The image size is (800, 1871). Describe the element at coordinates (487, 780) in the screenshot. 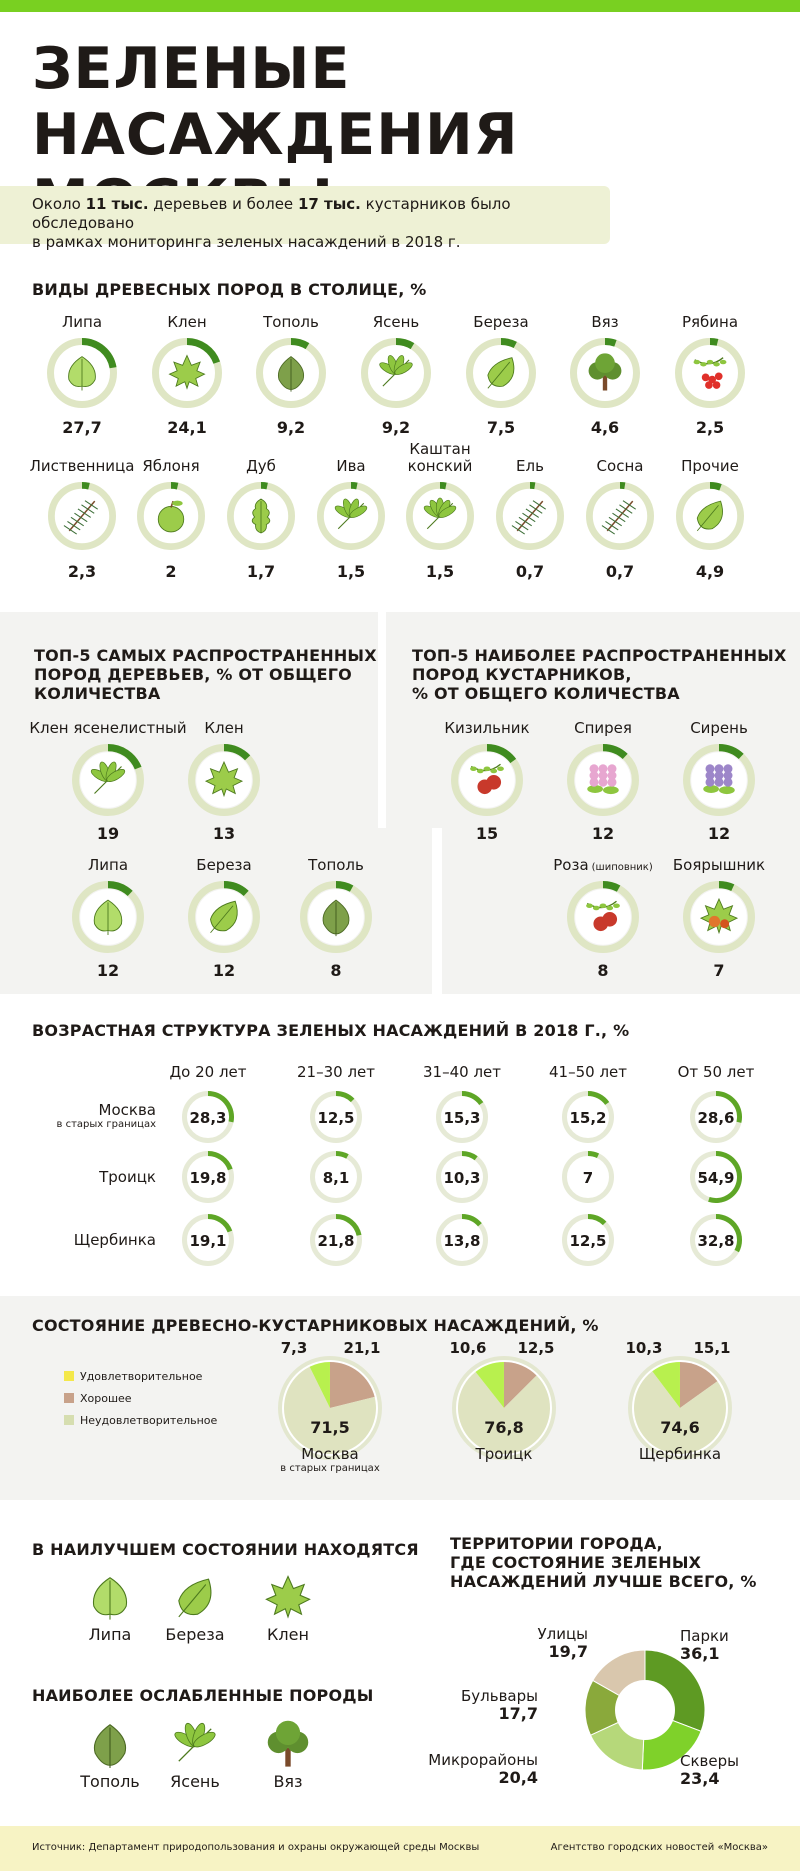

I see `shrub-0-donut` at that location.